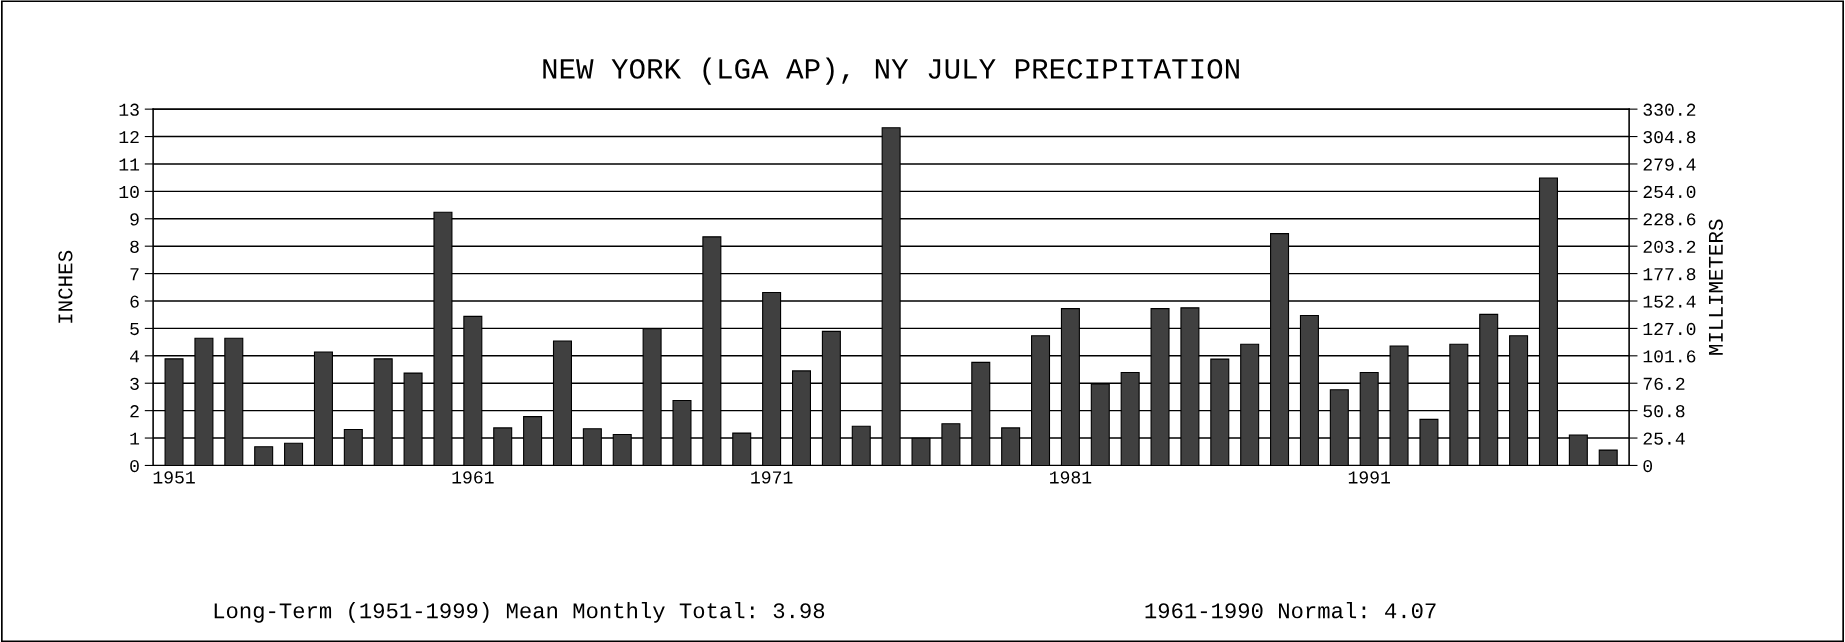 The width and height of the screenshot is (1845, 642). Describe the element at coordinates (1669, 164) in the screenshot. I see `y2-tick-label: 279.4` at that location.